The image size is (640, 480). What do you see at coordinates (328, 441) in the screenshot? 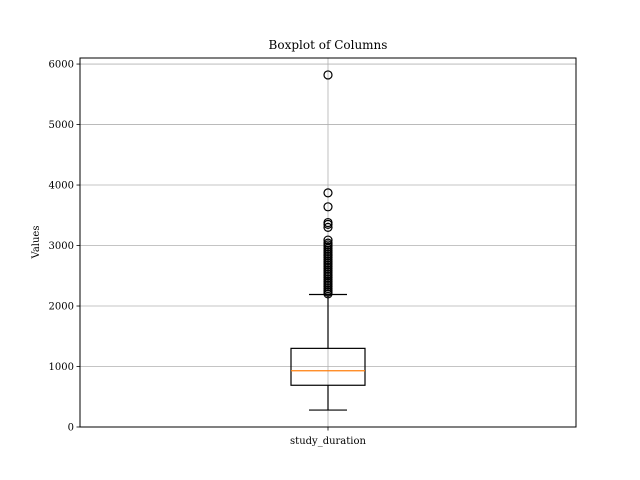
I see `x-tick-label: study_duration` at bounding box center [328, 441].